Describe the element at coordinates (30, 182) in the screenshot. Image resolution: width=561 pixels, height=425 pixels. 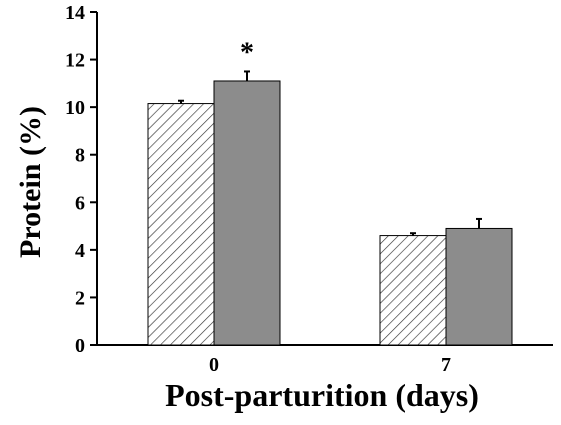
I see `y-axis-title: Protein (%)` at that location.